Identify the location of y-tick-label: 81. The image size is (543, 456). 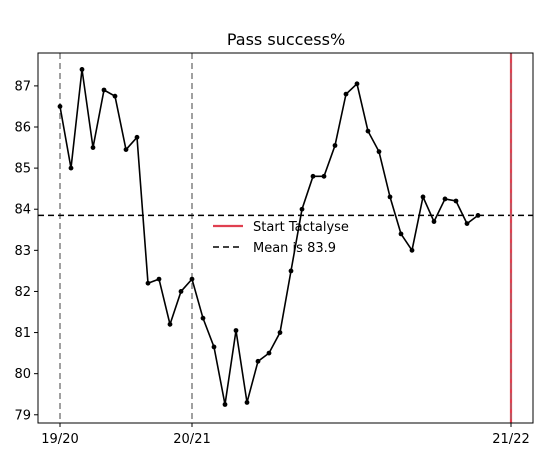
(22, 333).